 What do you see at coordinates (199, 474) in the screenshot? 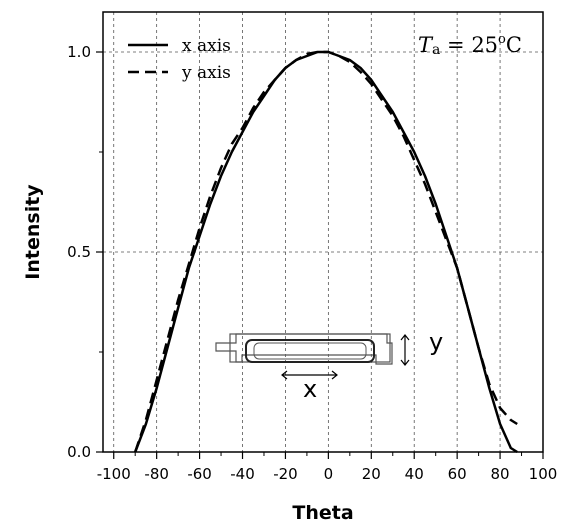
I see `x-tick-label: -60` at bounding box center [199, 474].